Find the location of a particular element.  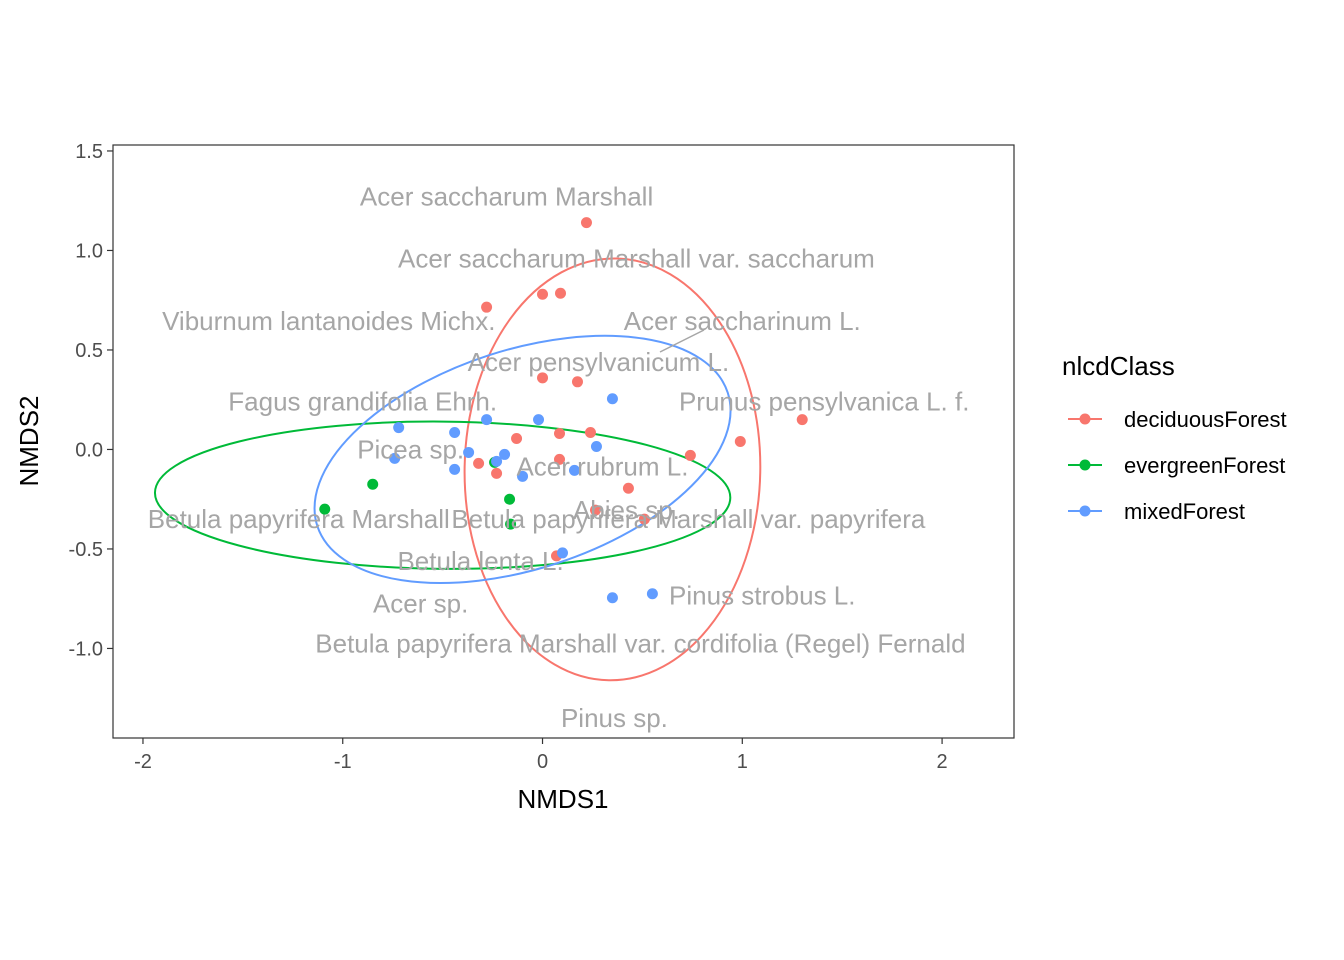

species-label-acer-saccharinum-l: Acer saccharinum L. is located at coordinates (742, 321).